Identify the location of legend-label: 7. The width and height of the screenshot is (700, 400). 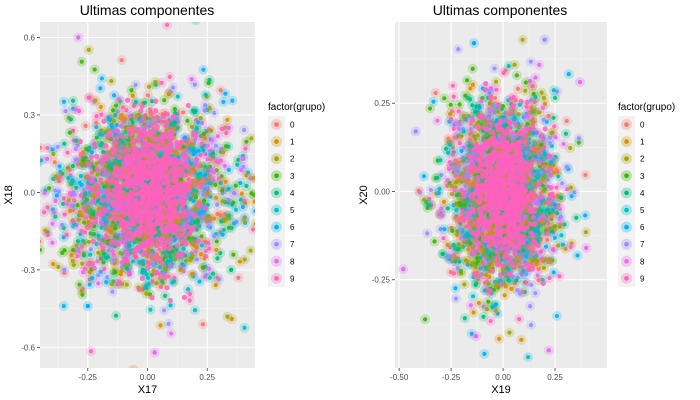
(292, 244).